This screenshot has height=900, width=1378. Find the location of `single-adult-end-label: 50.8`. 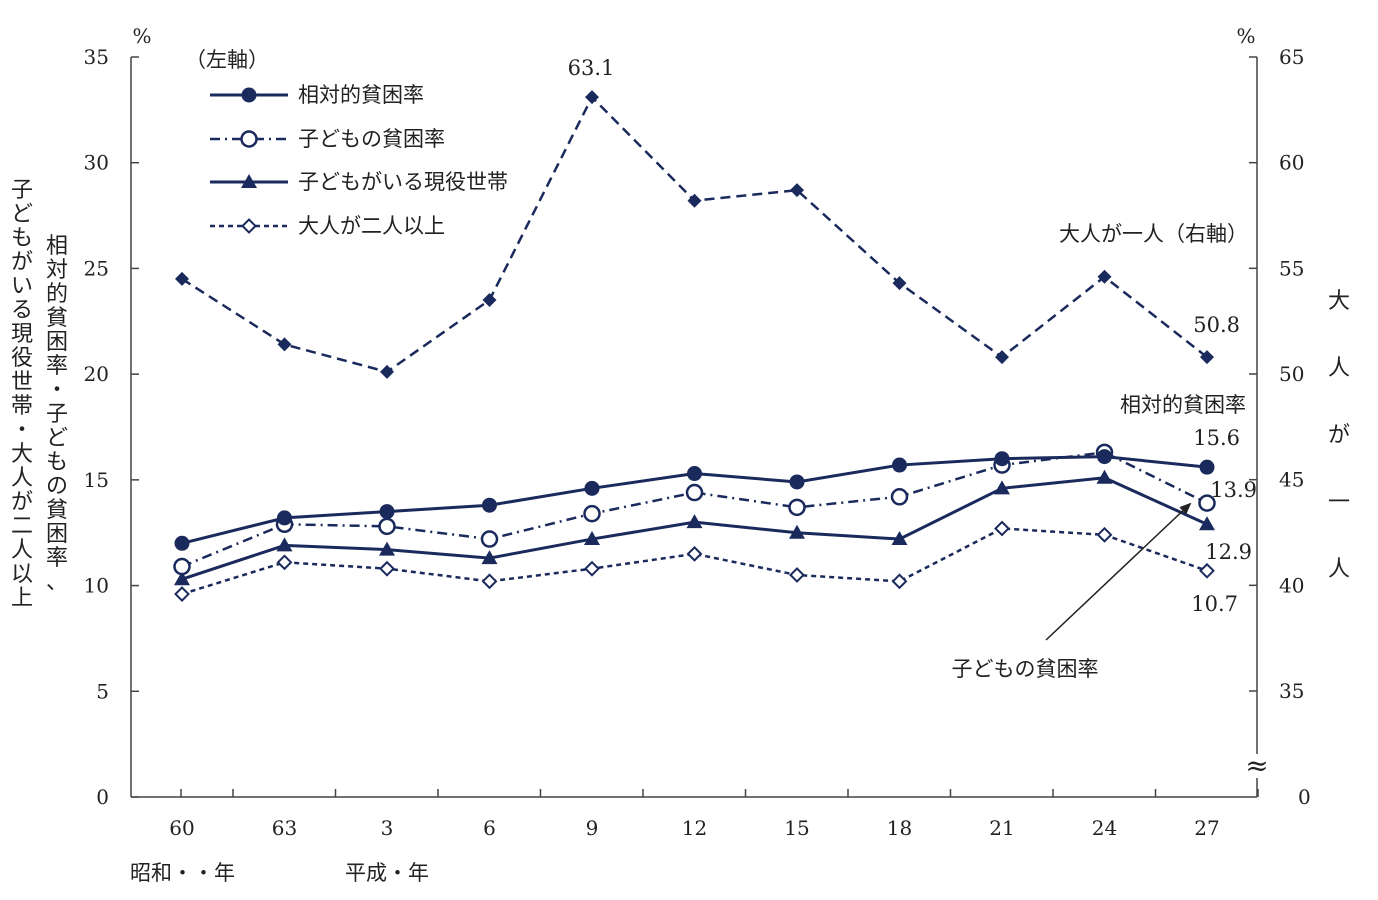

single-adult-end-label: 50.8 is located at coordinates (1216, 325).